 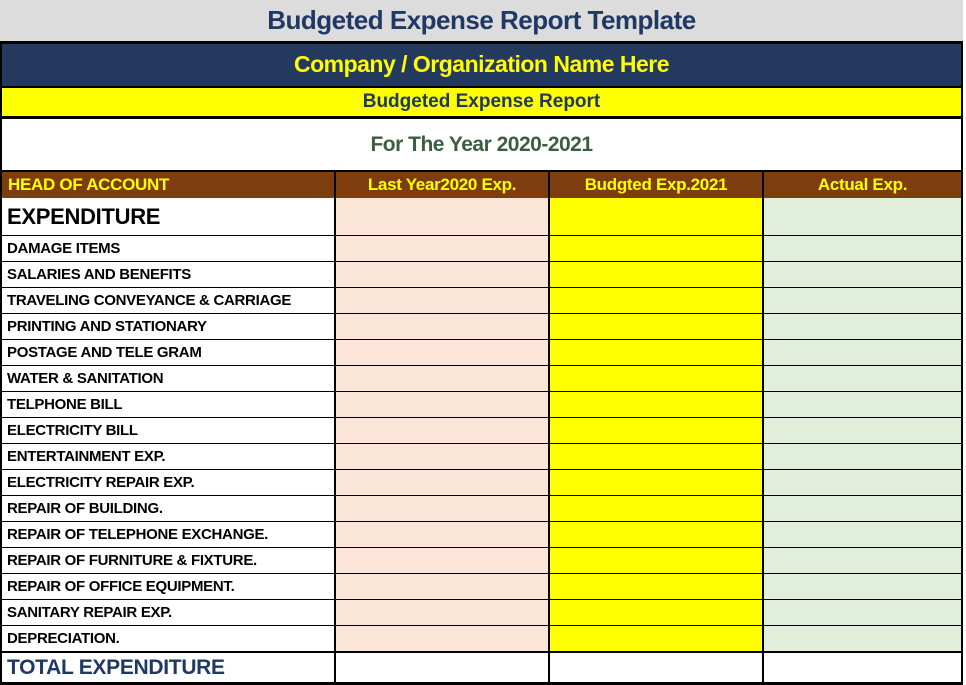 I want to click on row-label: ELECTRICITY REPAIR EXP., so click(x=168, y=482).